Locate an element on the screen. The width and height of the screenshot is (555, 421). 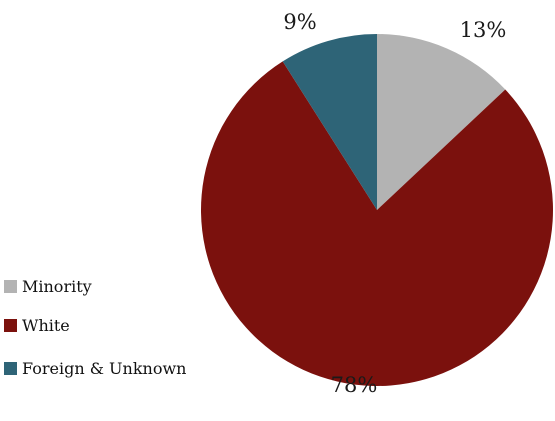
legend: Minority White Foreign & Unknown is located at coordinates (95, 327).